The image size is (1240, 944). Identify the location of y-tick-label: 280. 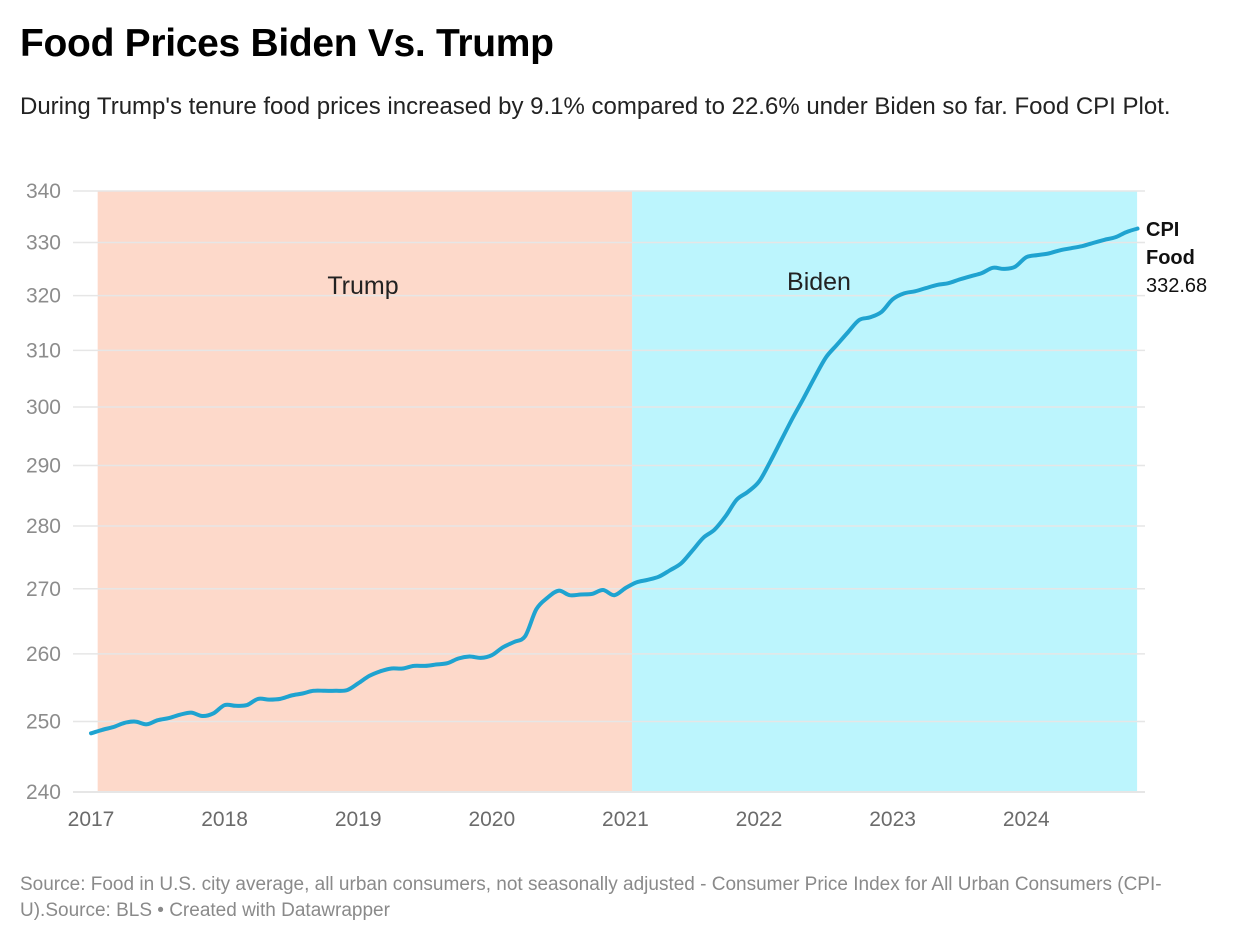
(43, 526).